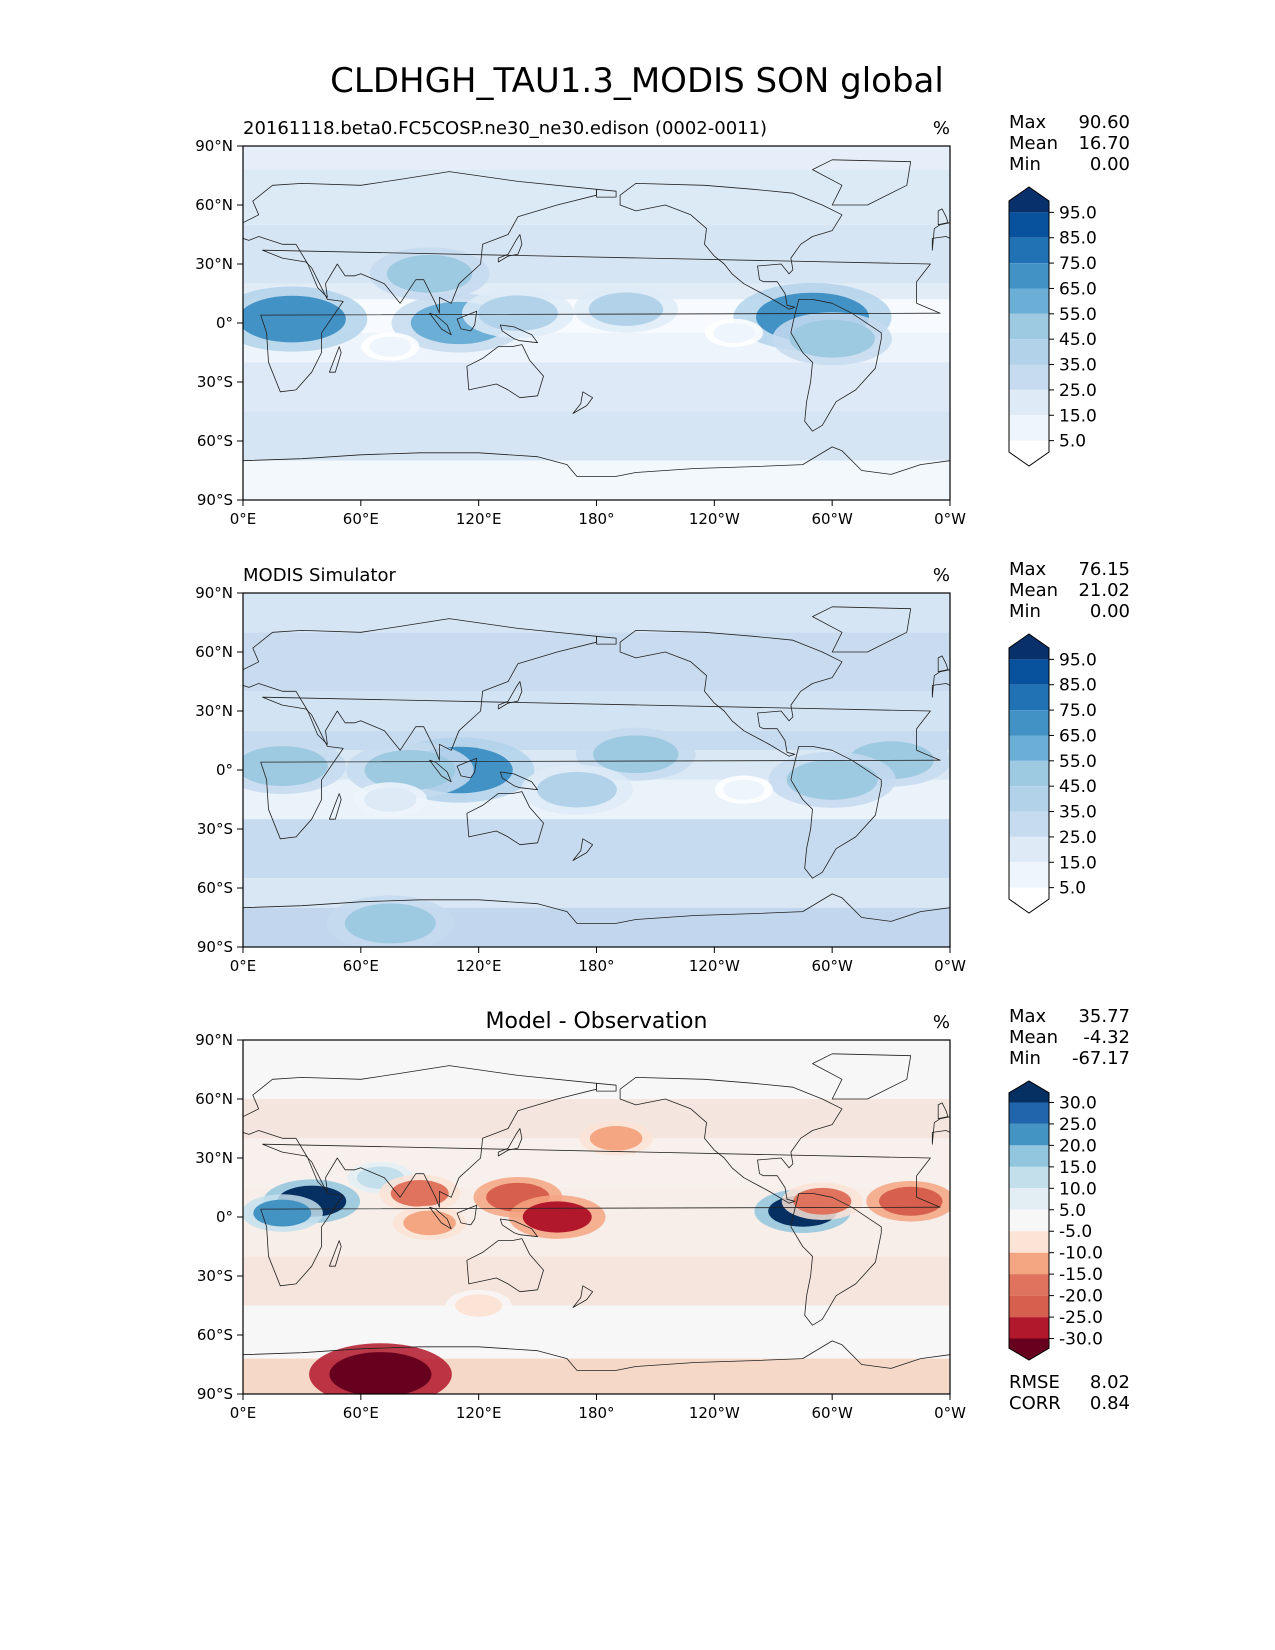  I want to click on panel-title: Model - Observation, so click(597, 1021).